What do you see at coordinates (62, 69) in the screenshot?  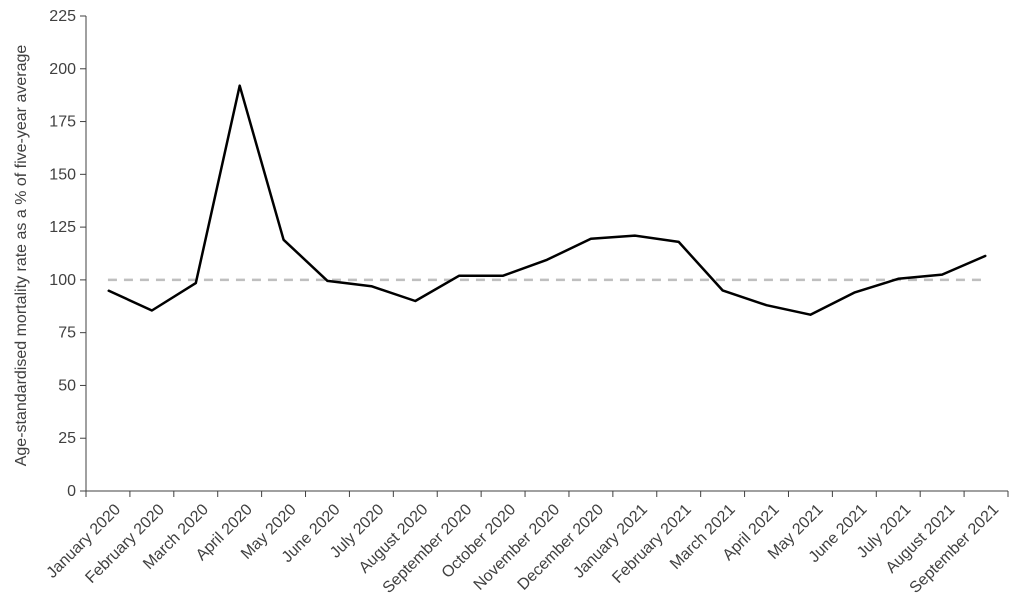 I see `y-tick-label: 200` at bounding box center [62, 69].